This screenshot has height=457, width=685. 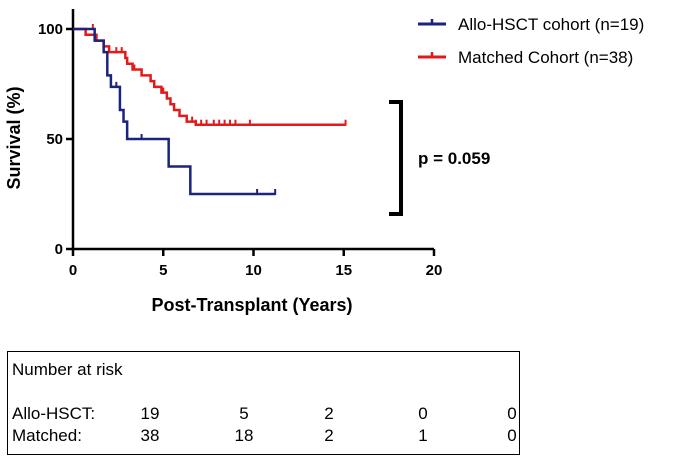 I want to click on x-axis-label: Post-Transplant (Years), so click(x=251, y=305).